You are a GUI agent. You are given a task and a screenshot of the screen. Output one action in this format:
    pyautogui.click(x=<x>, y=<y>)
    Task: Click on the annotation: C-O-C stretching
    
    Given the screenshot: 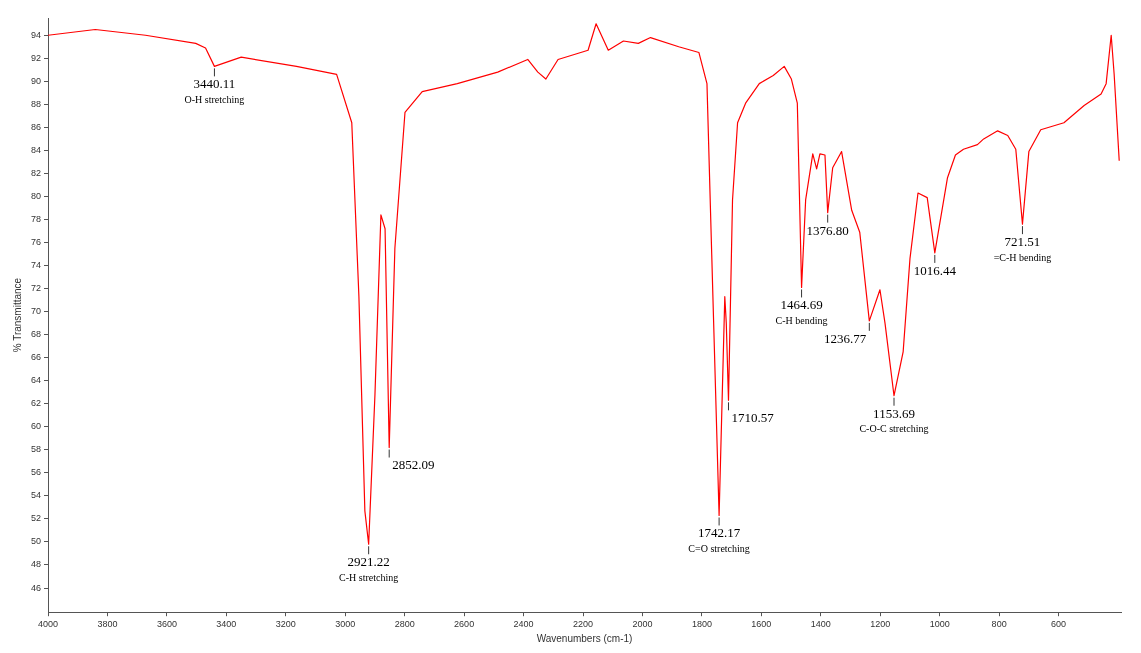 What is the action you would take?
    pyautogui.click(x=894, y=429)
    